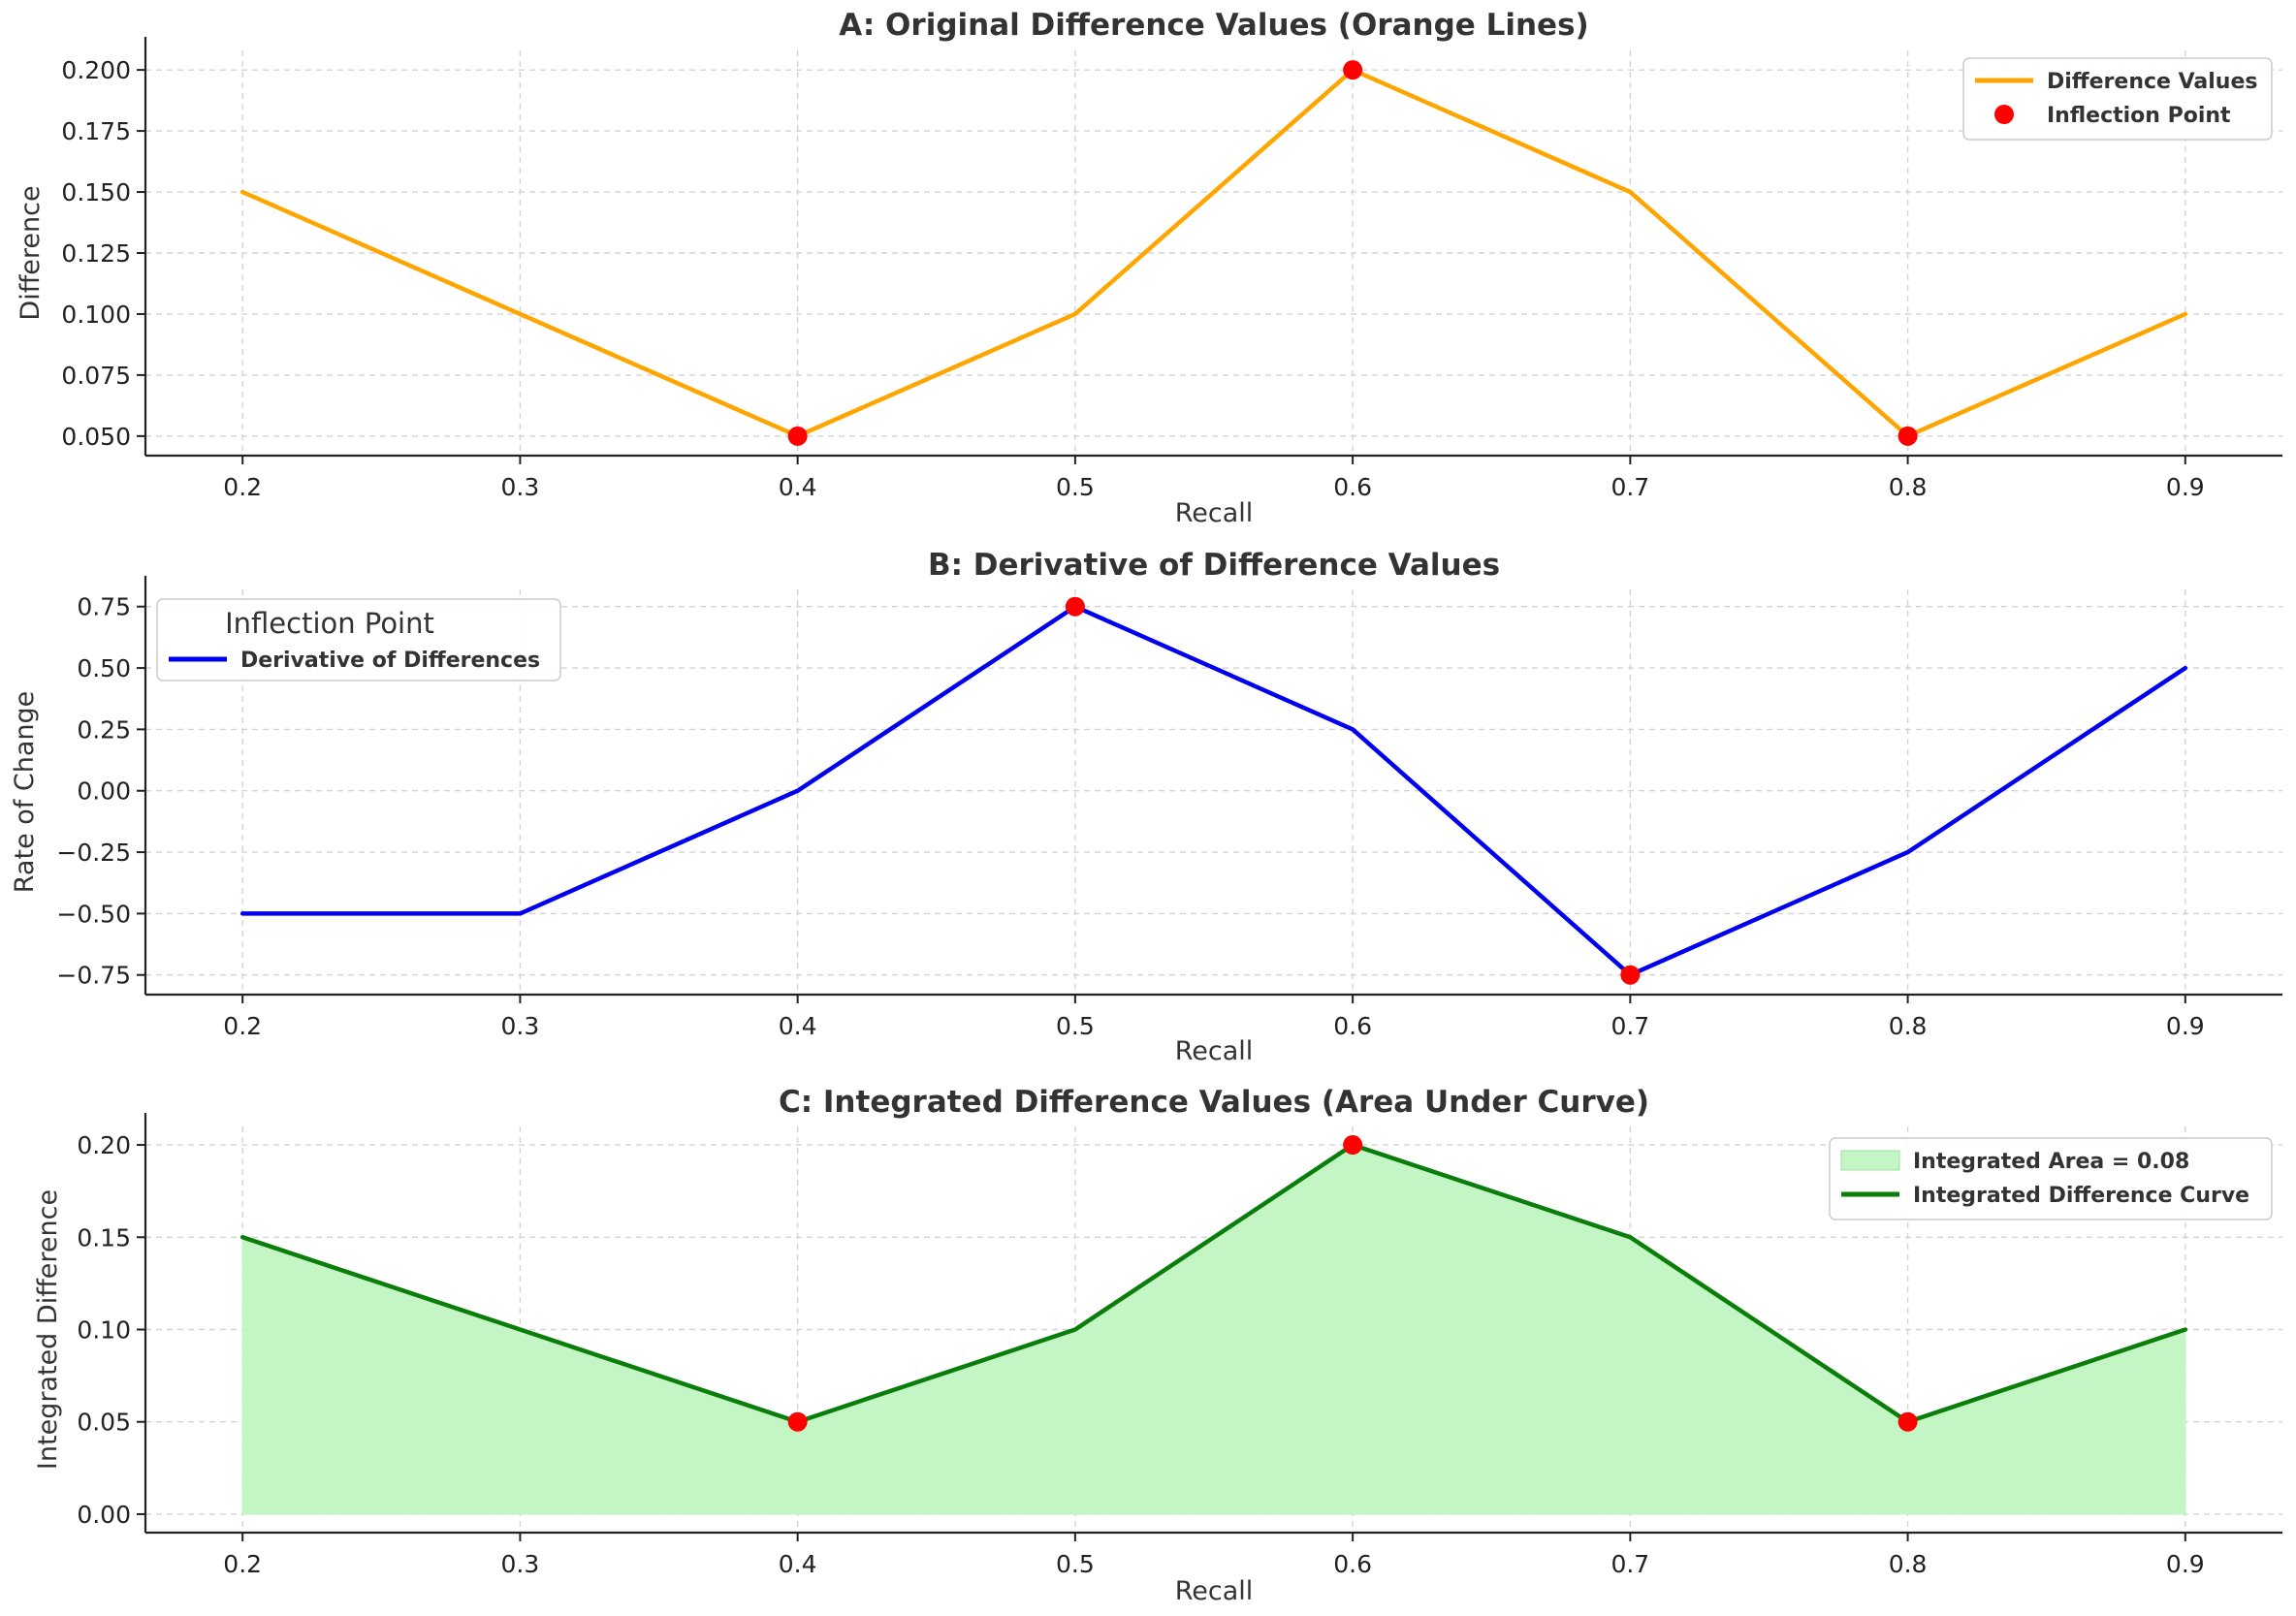 The width and height of the screenshot is (2296, 1616). What do you see at coordinates (31, 252) in the screenshot?
I see `y-axis-label: Difference` at bounding box center [31, 252].